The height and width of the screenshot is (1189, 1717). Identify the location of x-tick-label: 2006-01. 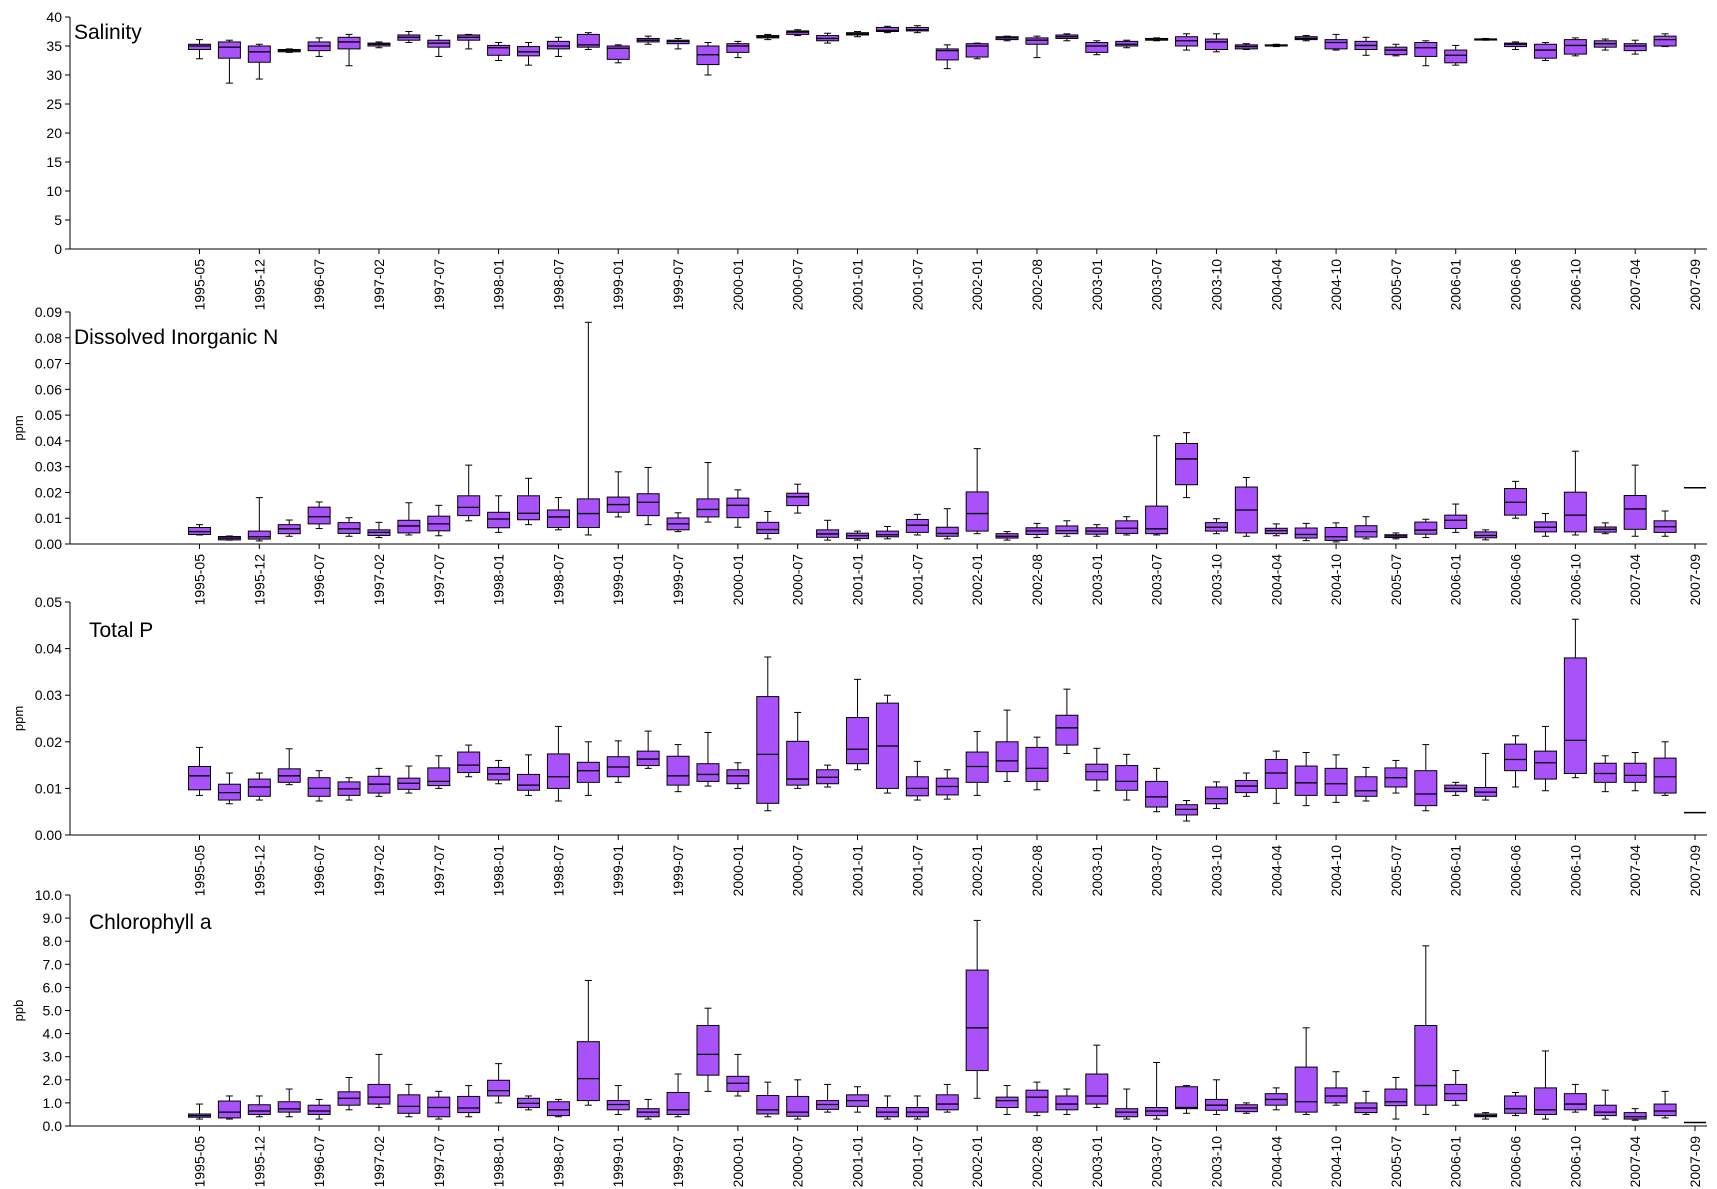
(1456, 871).